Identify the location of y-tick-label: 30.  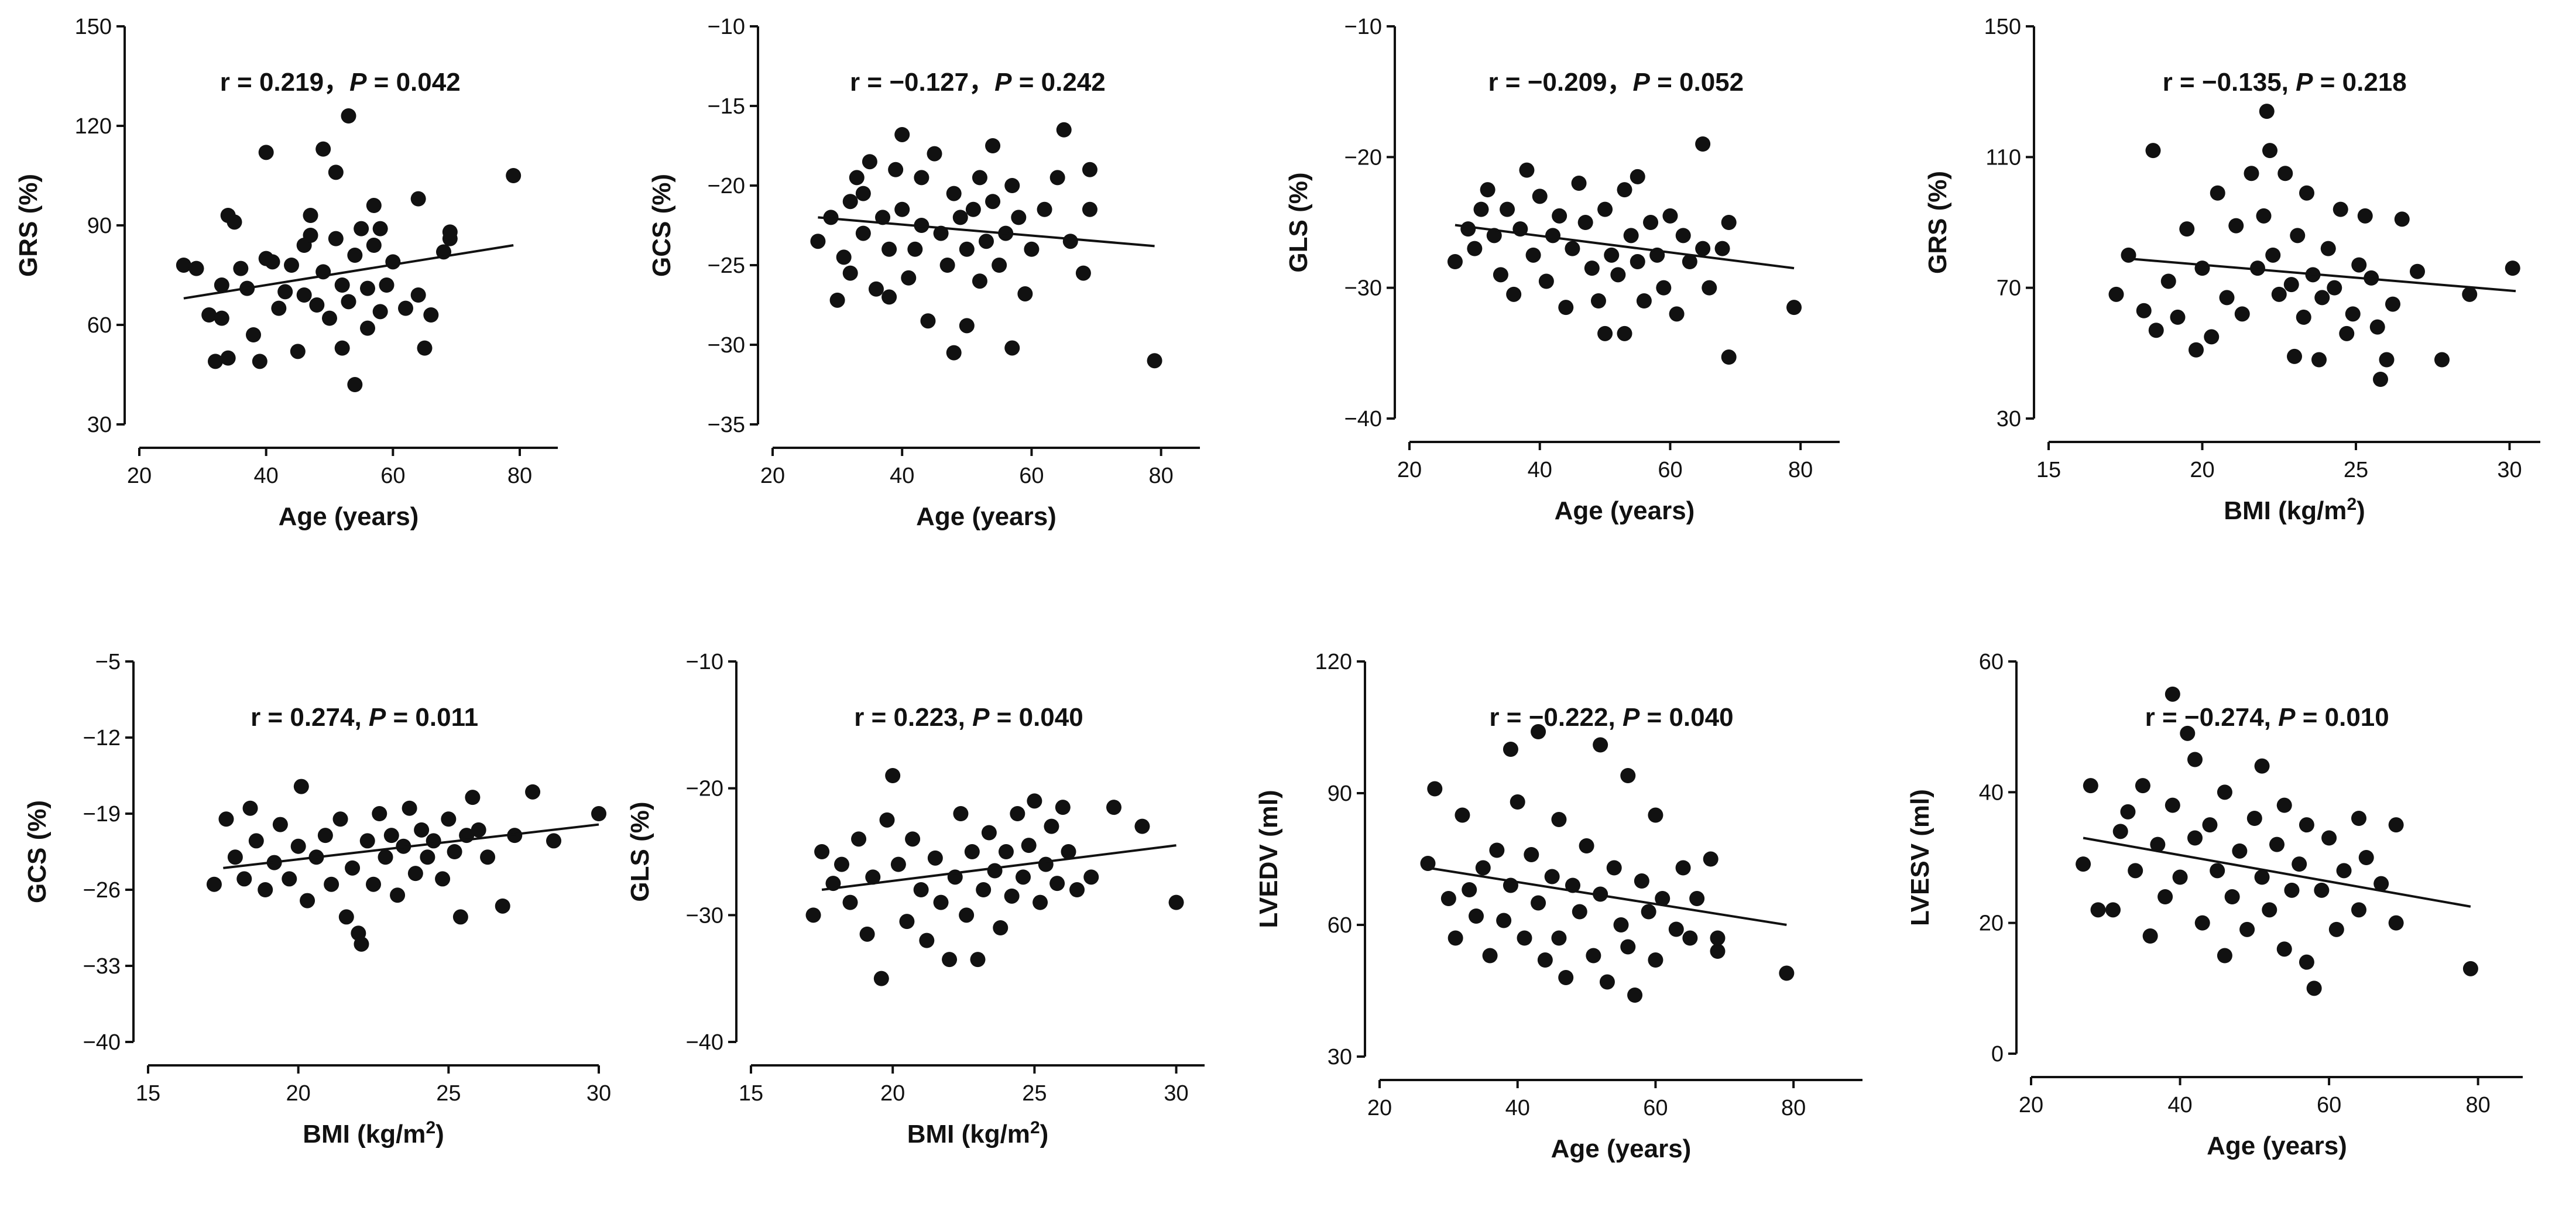
(1340, 1057).